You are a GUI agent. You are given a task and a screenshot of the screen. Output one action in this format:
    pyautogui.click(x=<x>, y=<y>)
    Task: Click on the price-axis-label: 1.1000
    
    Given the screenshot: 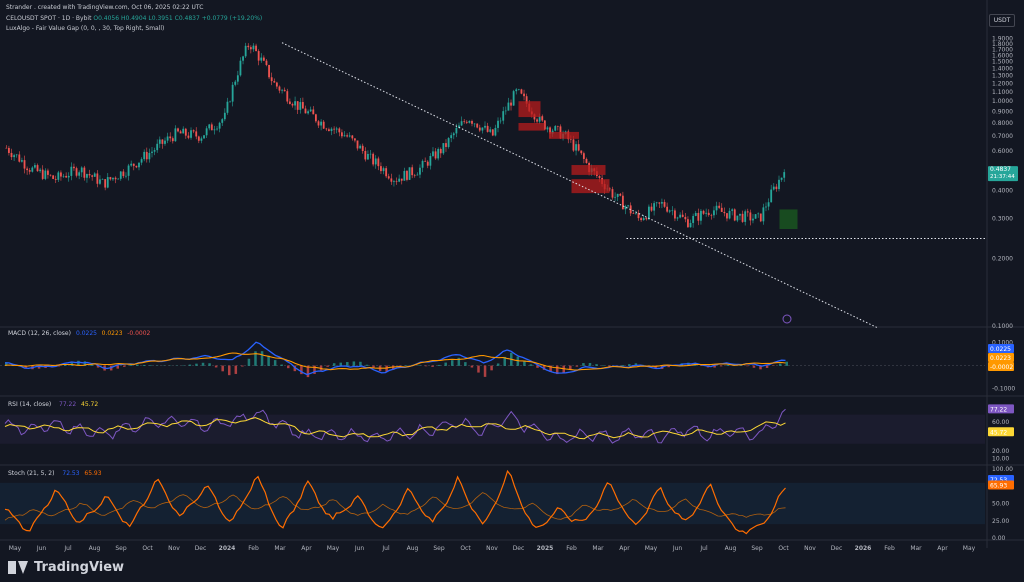 What is the action you would take?
    pyautogui.click(x=1002, y=92)
    